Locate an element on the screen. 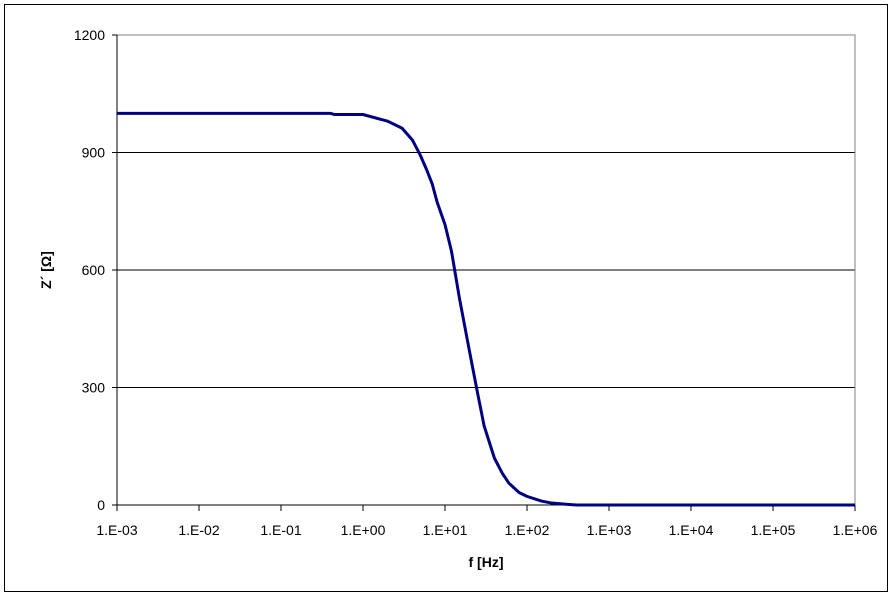 Image resolution: width=893 pixels, height=597 pixels. y-tick-label: 600 is located at coordinates (94, 270).